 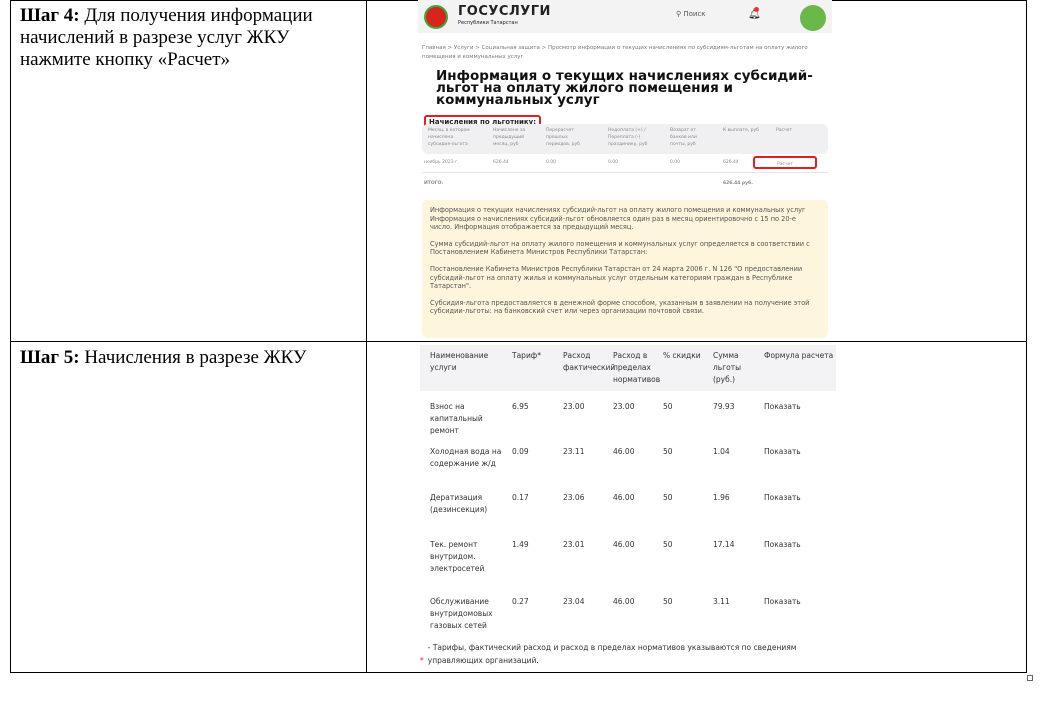 I want to click on brand-name: ГОСУСЛУГИ, so click(x=504, y=11).